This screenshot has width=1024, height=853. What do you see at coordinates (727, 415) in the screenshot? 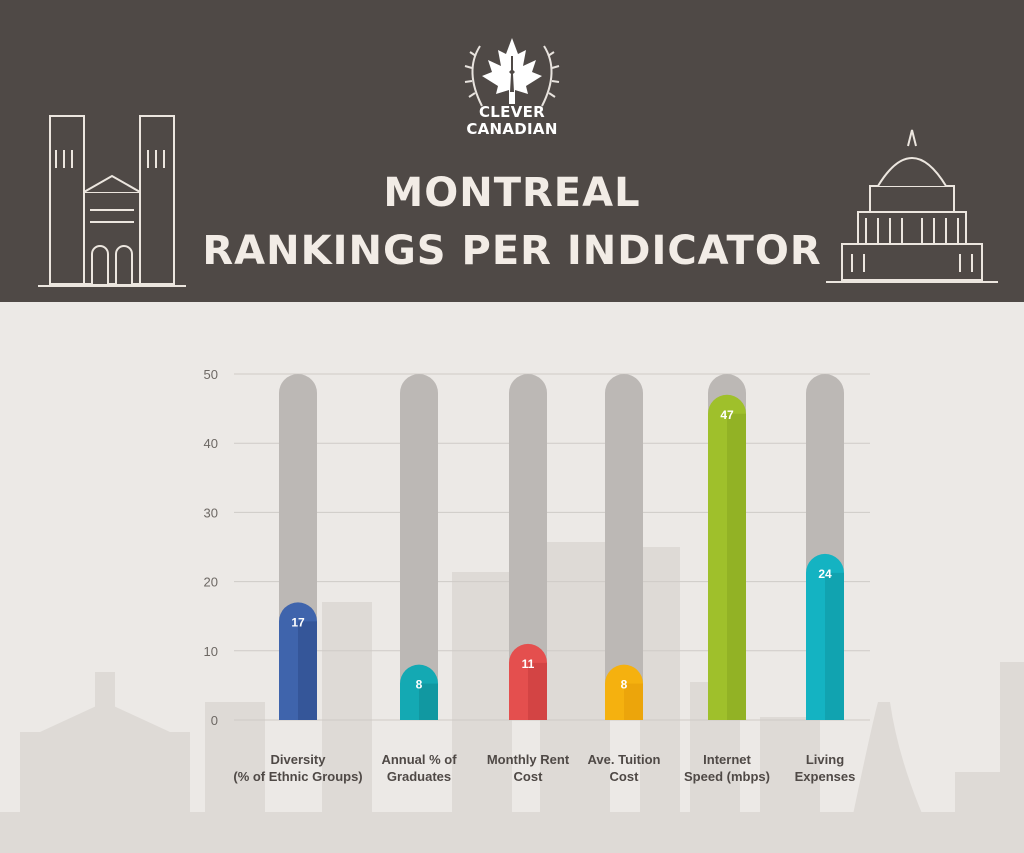
I see `bar-value-label: 47` at bounding box center [727, 415].